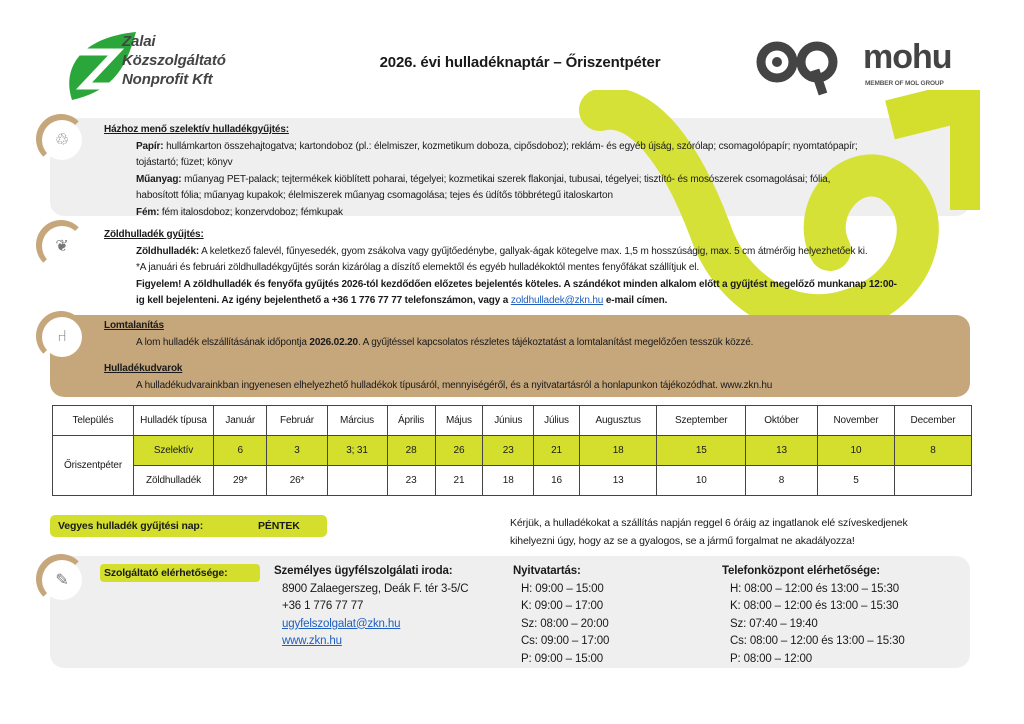 Image resolution: width=1024 pixels, height=724 pixels. Describe the element at coordinates (556, 420) in the screenshot. I see `header-cell: Július` at that location.